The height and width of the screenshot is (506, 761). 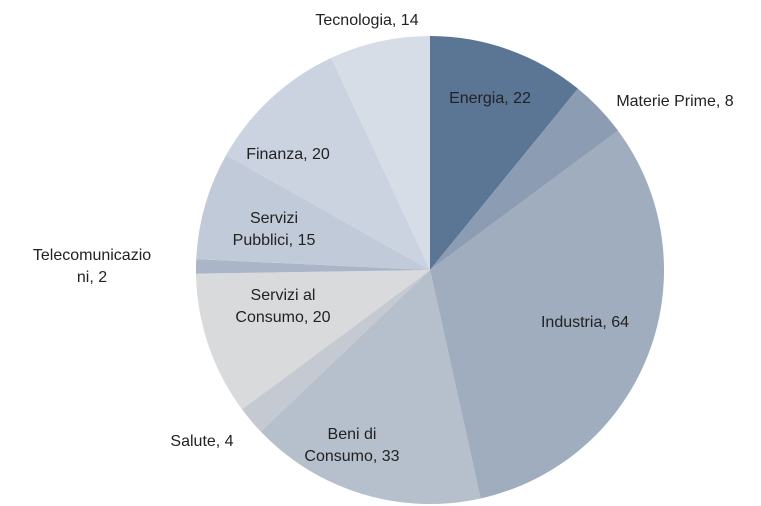 I want to click on slice-label: Materie Prime, 8, so click(x=674, y=101).